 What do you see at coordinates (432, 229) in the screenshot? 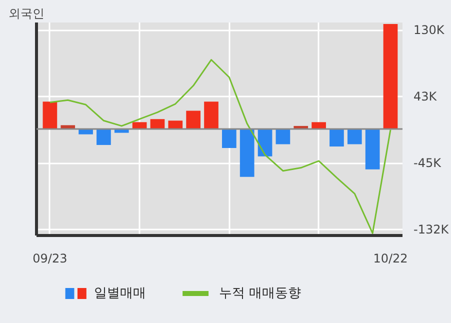
I see `y-tick-label: -132K` at bounding box center [432, 229].